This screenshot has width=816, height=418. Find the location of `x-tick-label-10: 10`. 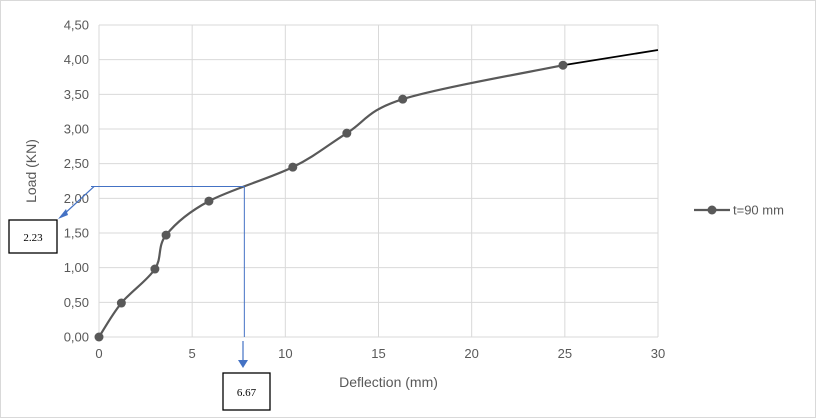

x-tick-label-10: 10 is located at coordinates (285, 353).